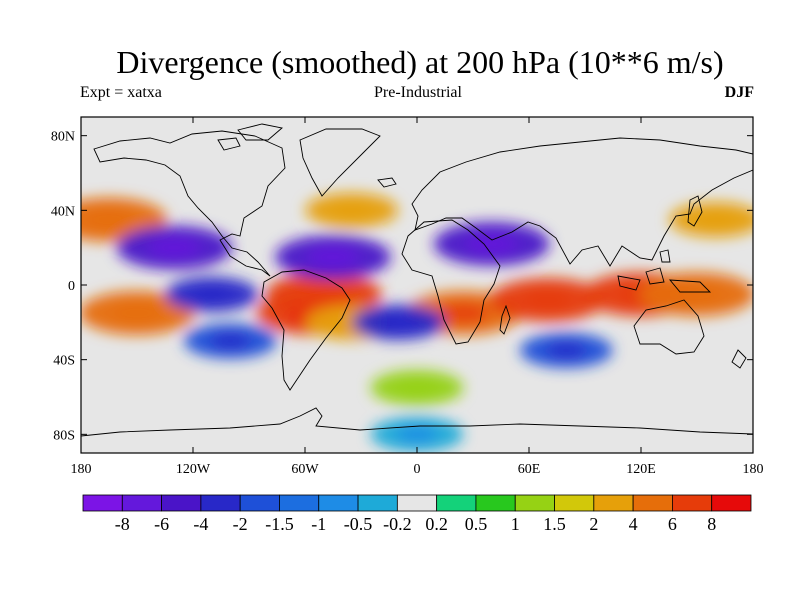 The height and width of the screenshot is (600, 800). Describe the element at coordinates (476, 524) in the screenshot. I see `colorbar-label: 0.5` at that location.